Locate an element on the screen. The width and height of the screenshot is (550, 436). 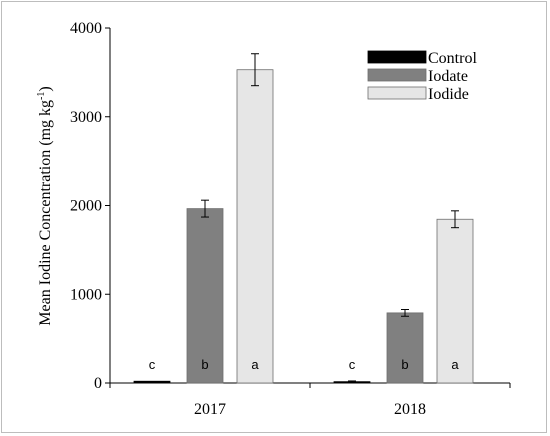
y-tick-label: 1000 is located at coordinates (86, 294).